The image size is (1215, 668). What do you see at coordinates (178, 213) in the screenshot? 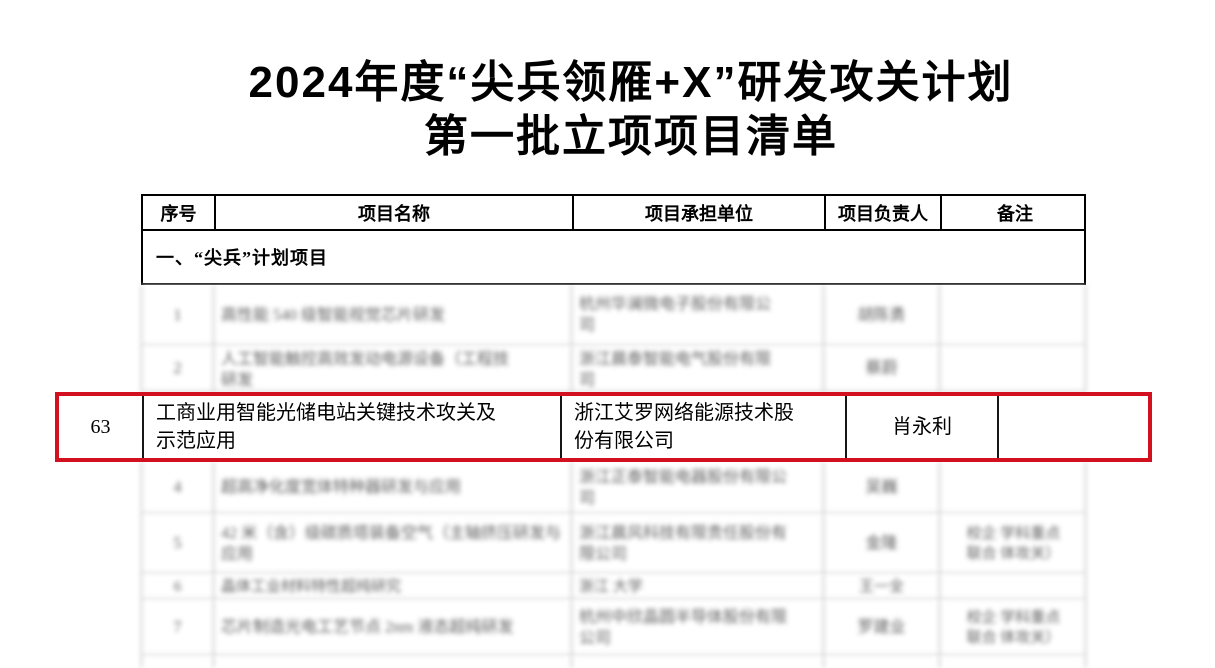
I see `column-header-seq: 序号` at bounding box center [178, 213].